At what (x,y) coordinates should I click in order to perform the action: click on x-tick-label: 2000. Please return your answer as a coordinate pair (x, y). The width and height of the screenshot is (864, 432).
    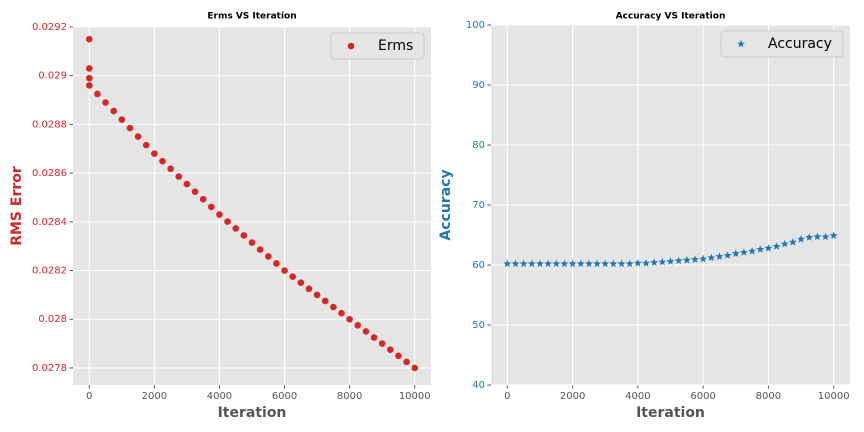
    Looking at the image, I should click on (572, 396).